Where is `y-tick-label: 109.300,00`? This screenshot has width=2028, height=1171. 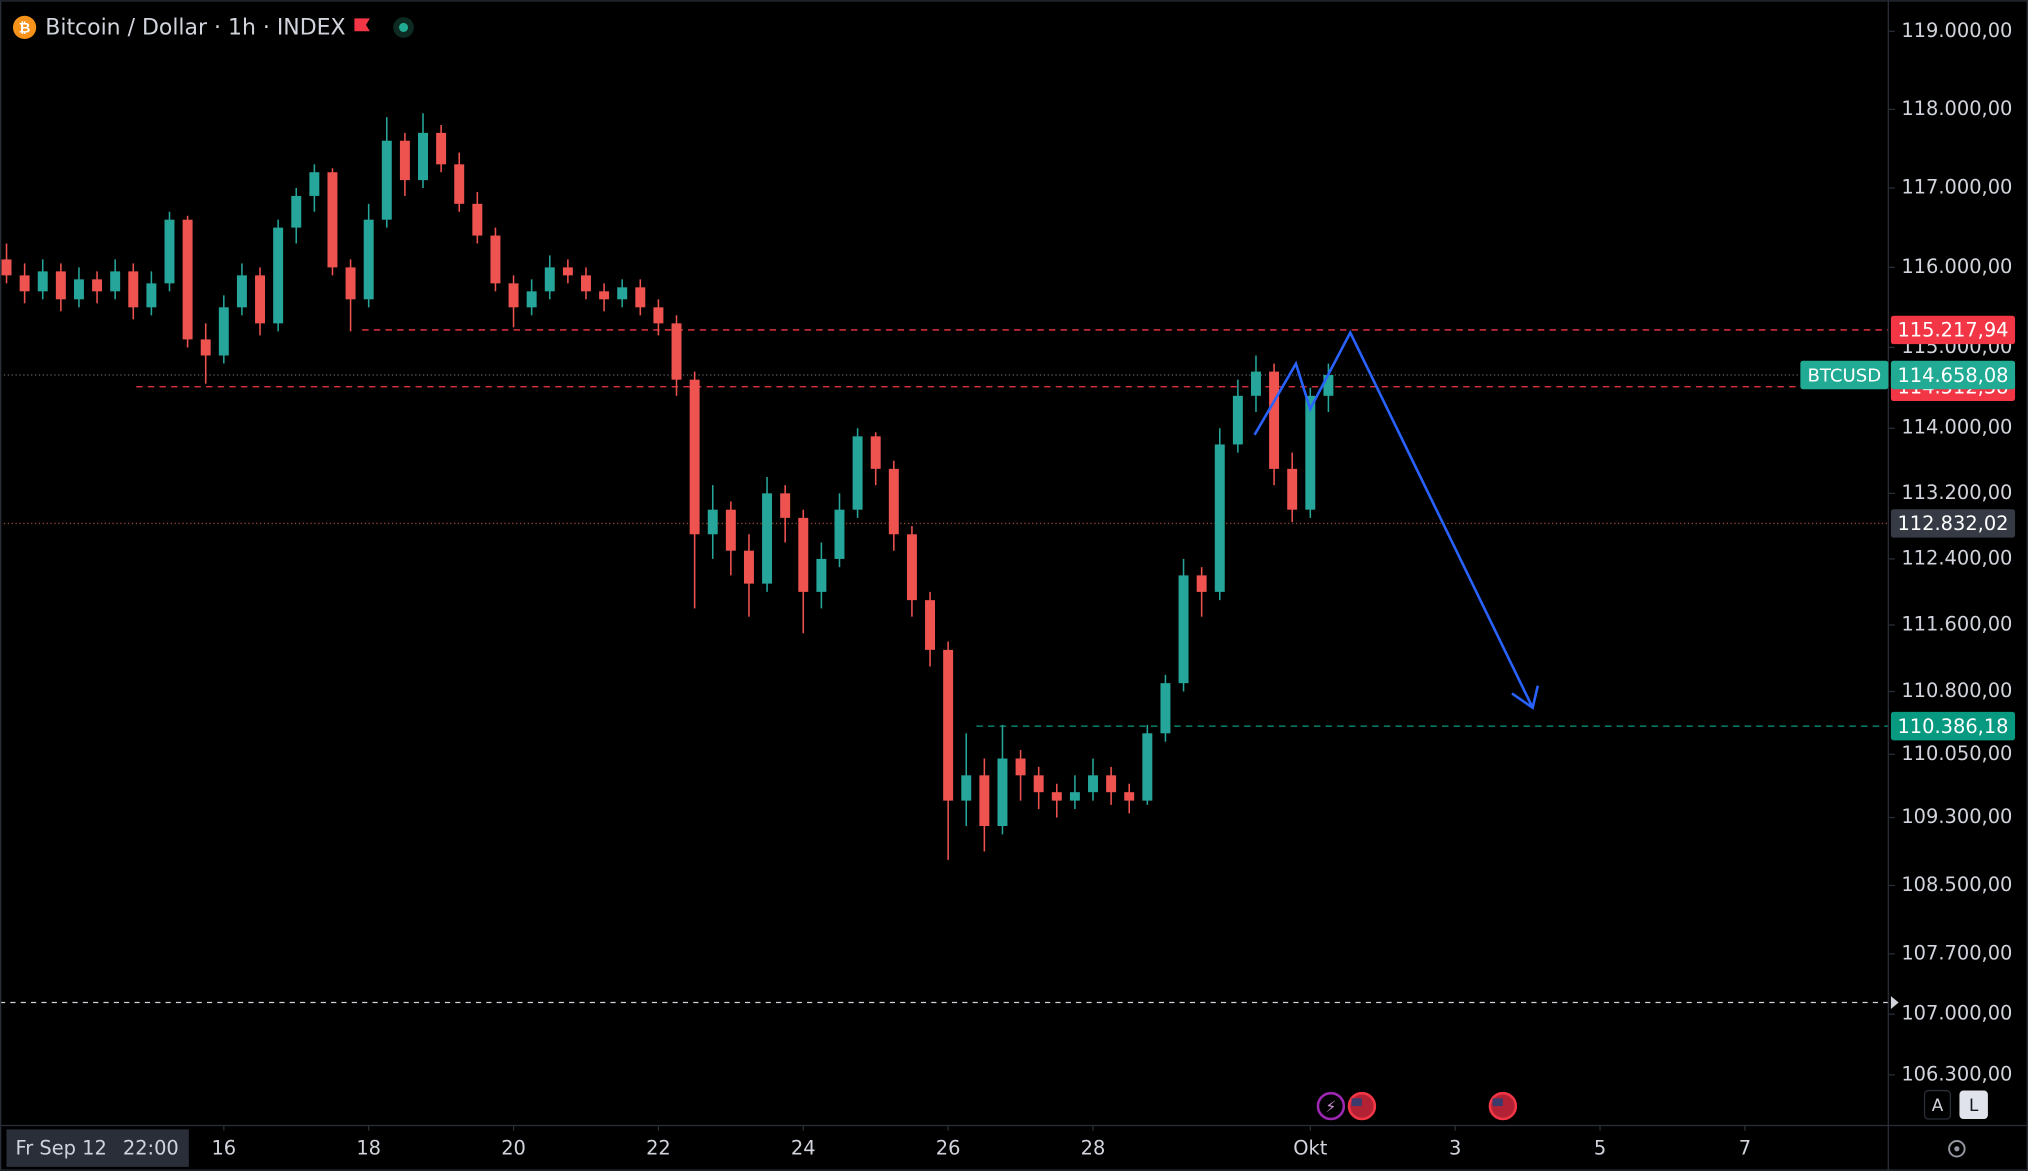 y-tick-label: 109.300,00 is located at coordinates (1956, 816).